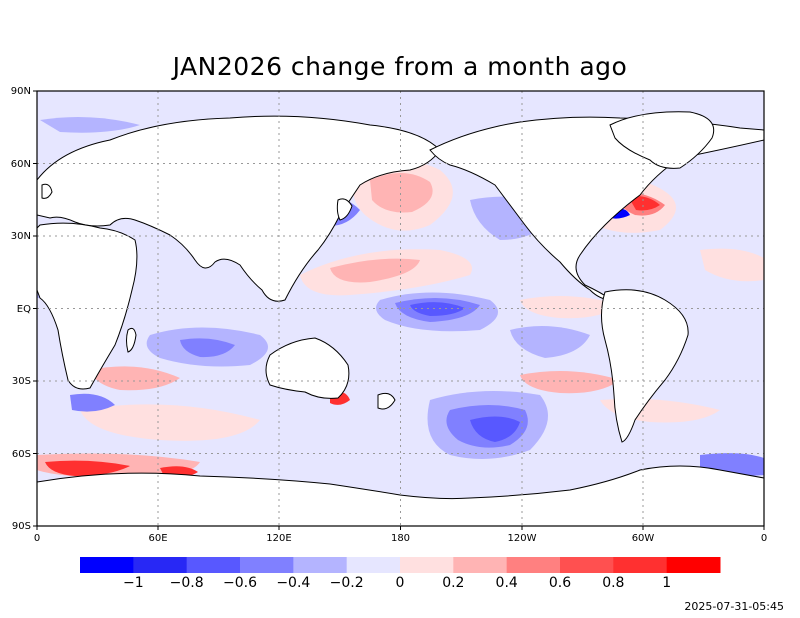 The width and height of the screenshot is (800, 618). What do you see at coordinates (293, 583) in the screenshot?
I see `colorbar-label: −0.4` at bounding box center [293, 583].